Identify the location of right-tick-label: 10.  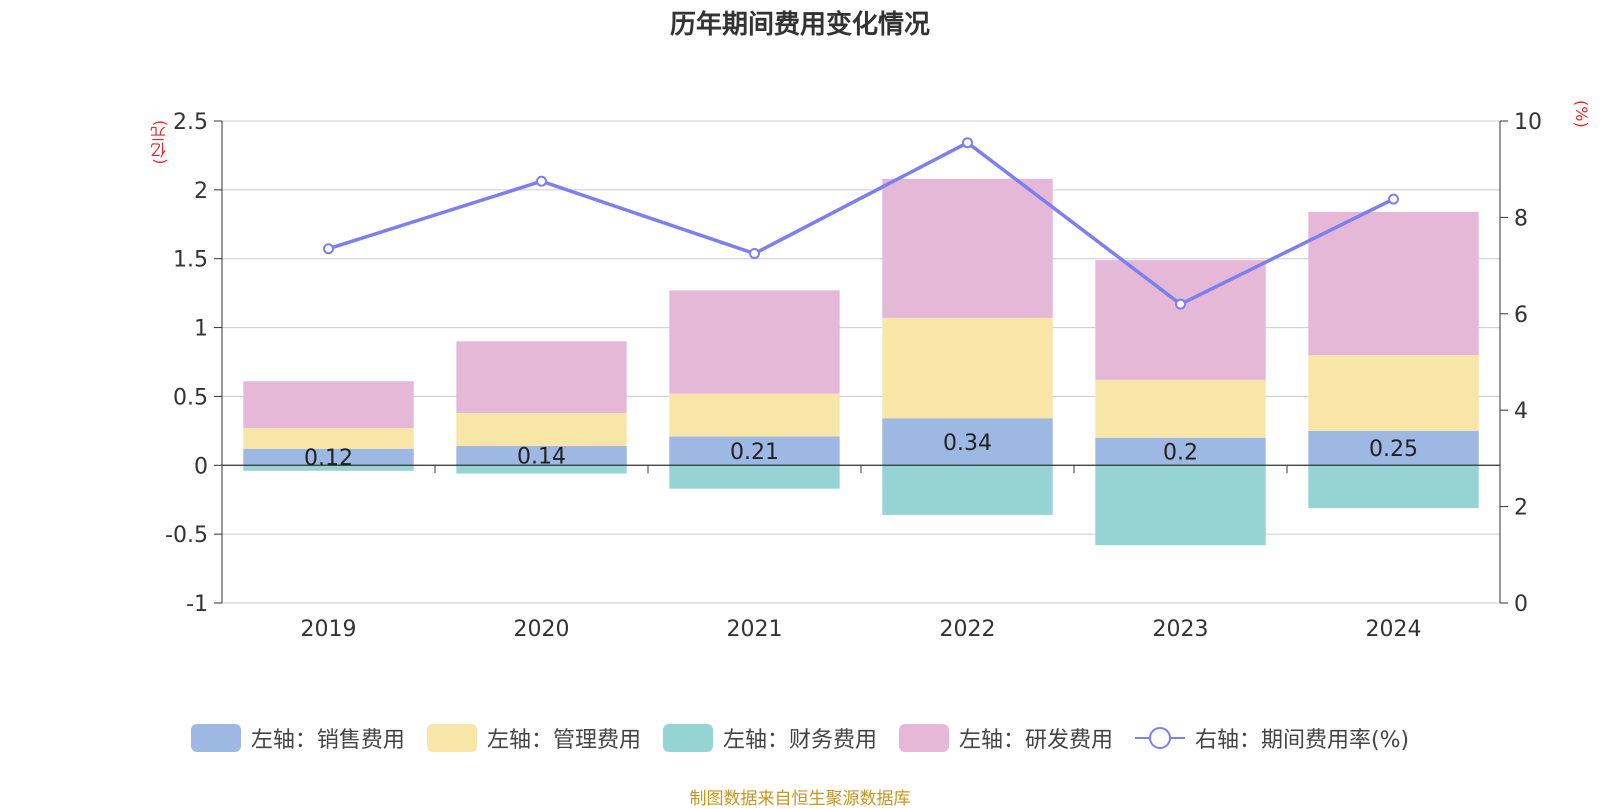
(1528, 122).